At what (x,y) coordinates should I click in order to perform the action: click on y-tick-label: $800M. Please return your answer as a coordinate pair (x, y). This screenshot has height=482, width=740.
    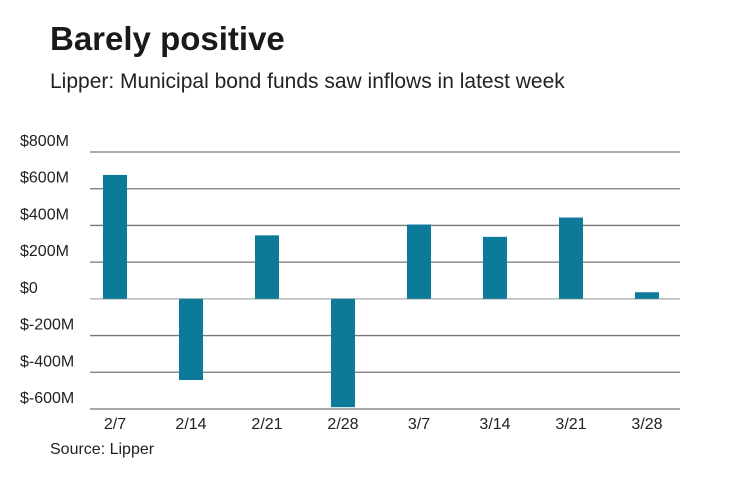
    Looking at the image, I should click on (44, 141).